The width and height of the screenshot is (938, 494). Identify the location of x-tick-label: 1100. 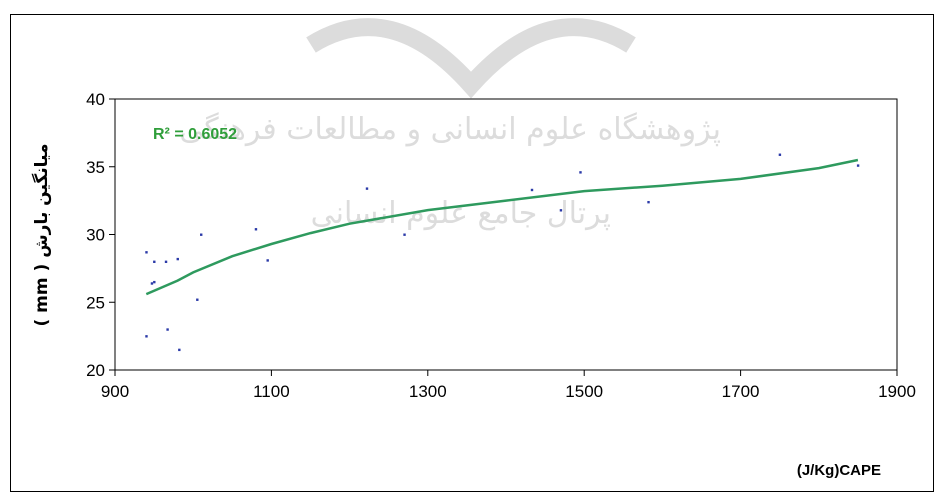
(271, 391).